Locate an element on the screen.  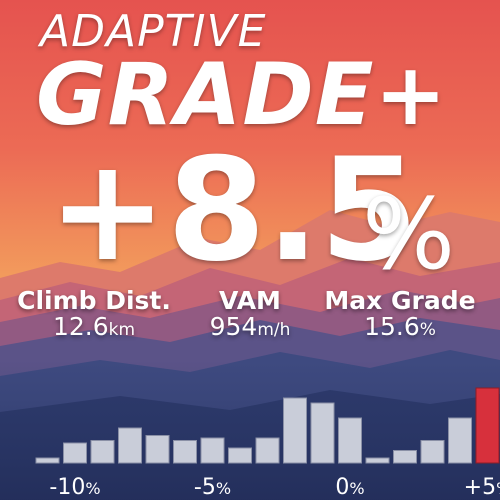
stat-max-grade: Max Grade 15.6% is located at coordinates (400, 313).